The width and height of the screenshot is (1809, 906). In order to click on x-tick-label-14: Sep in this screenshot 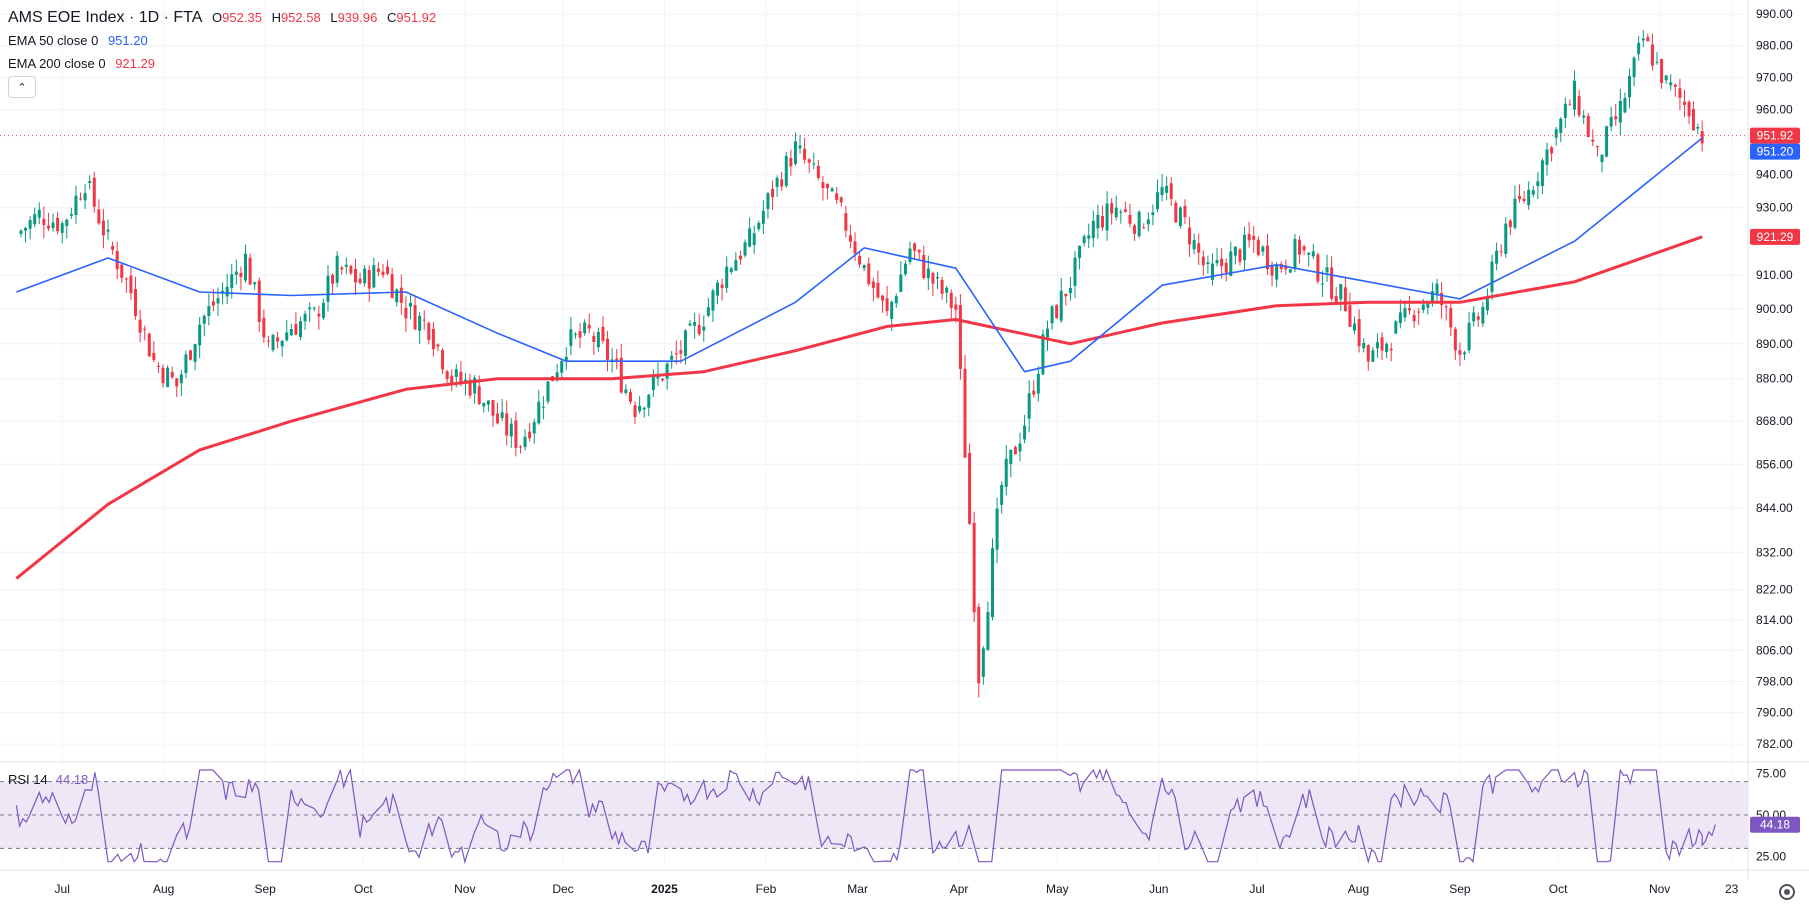, I will do `click(1460, 889)`.